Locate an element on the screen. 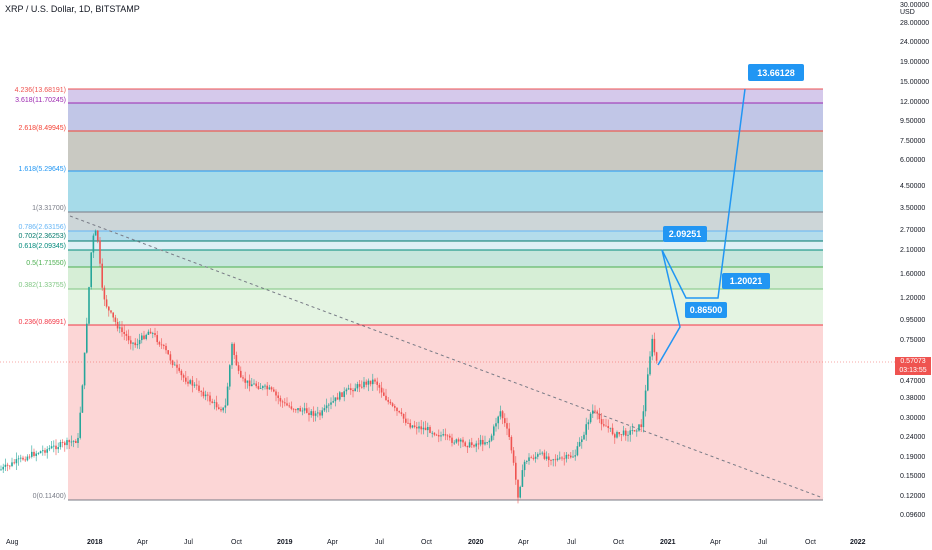 The width and height of the screenshot is (932, 550). fib-label-0236: 0.236(0.86991) is located at coordinates (42, 322).